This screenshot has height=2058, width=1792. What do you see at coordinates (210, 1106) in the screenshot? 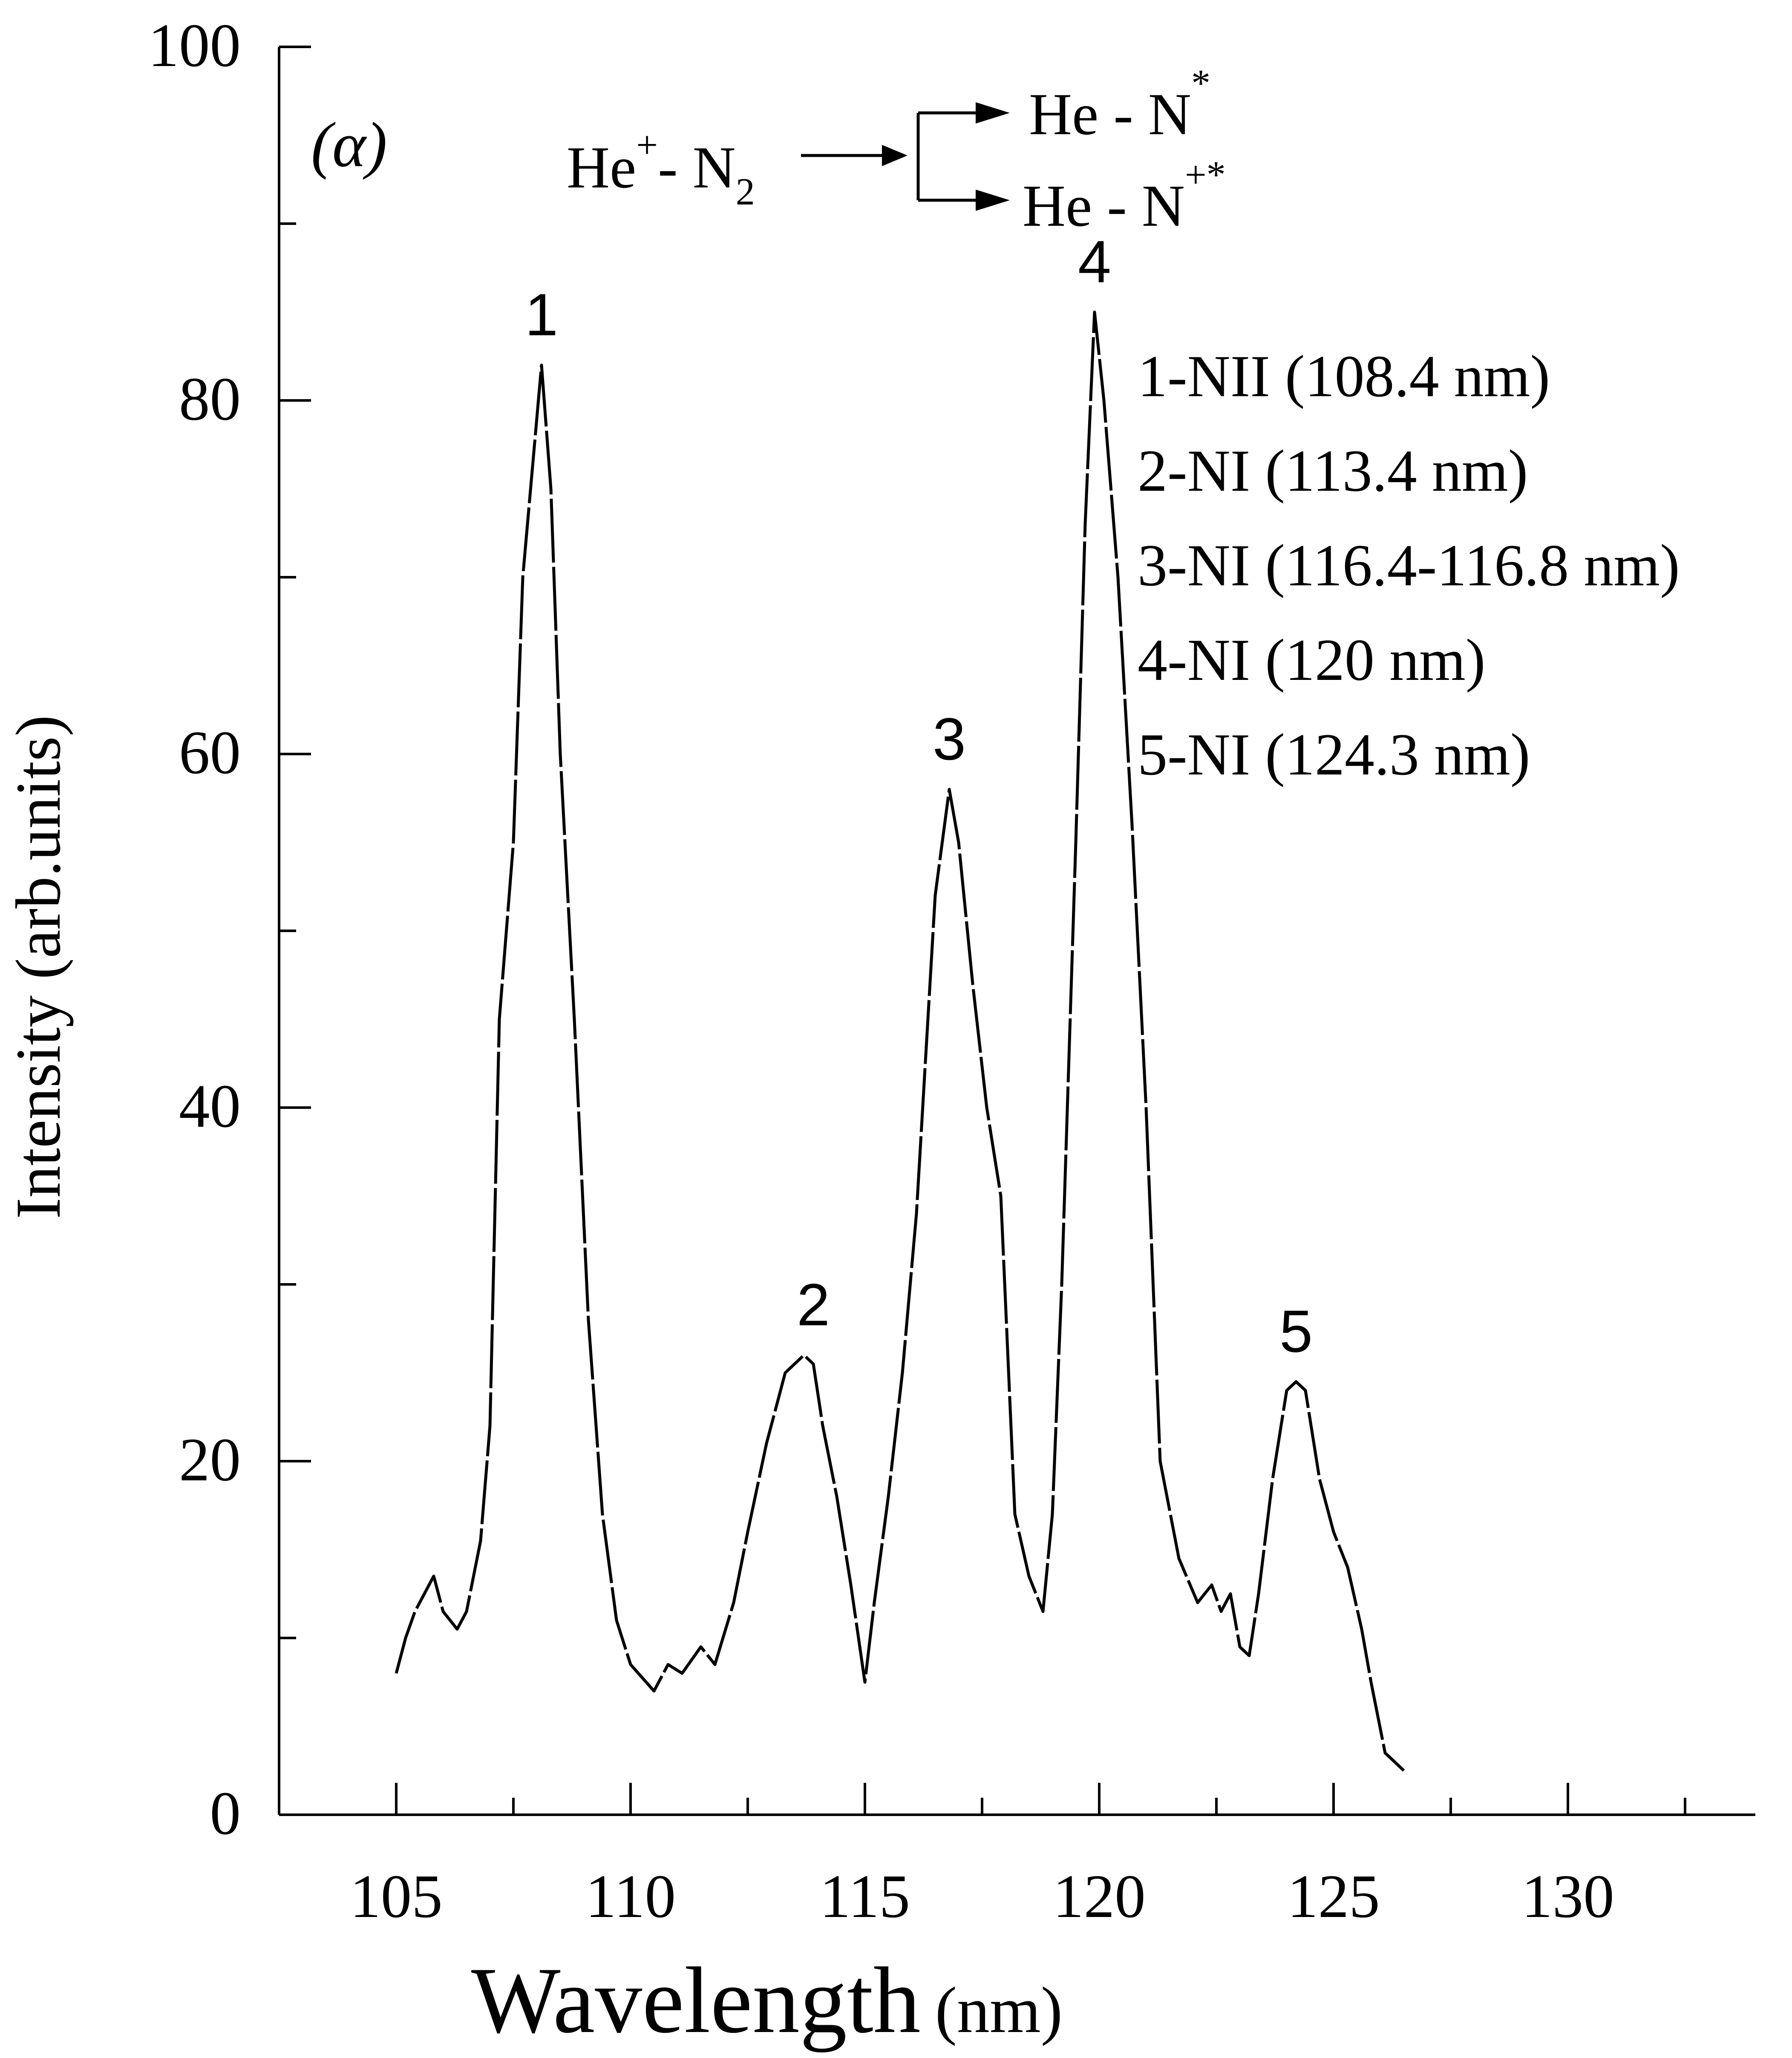
I see `y-tick-label: 40` at bounding box center [210, 1106].